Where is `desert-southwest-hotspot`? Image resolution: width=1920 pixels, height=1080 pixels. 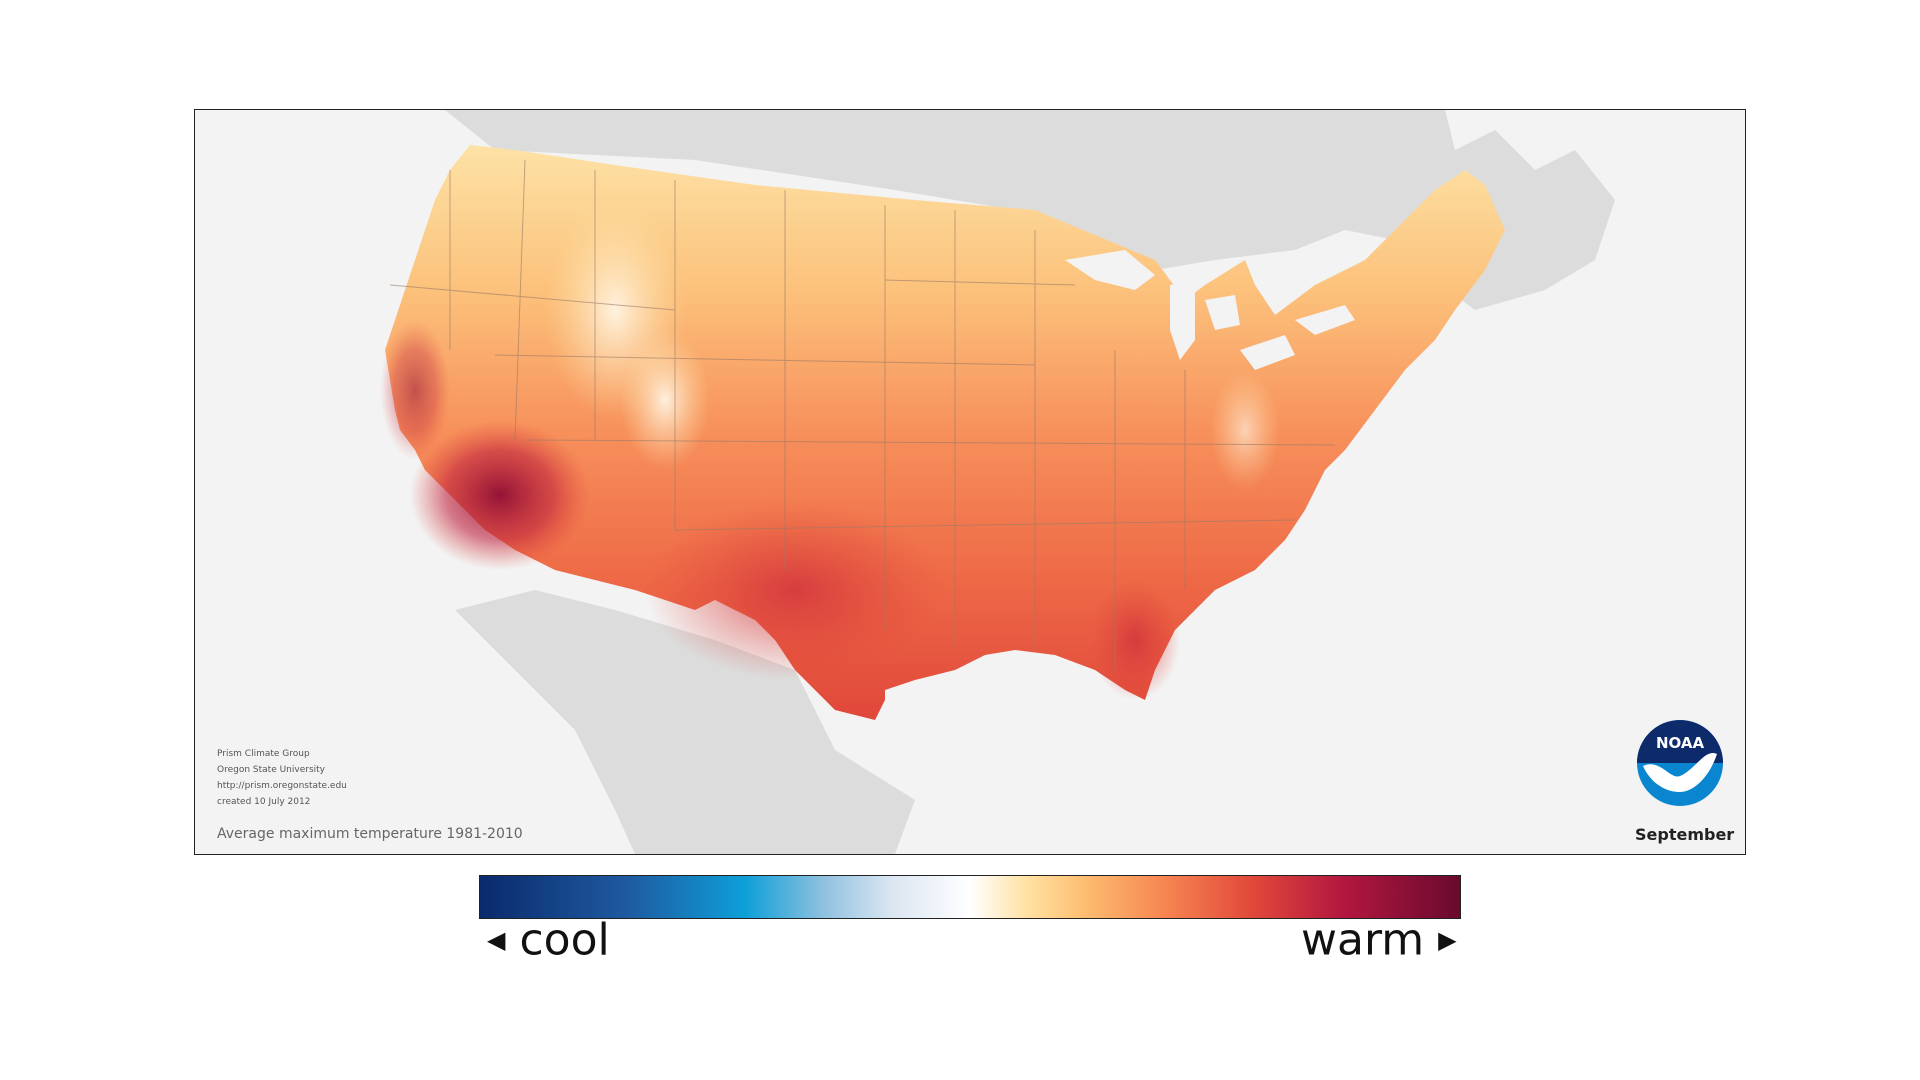 desert-southwest-hotspot is located at coordinates (500, 495).